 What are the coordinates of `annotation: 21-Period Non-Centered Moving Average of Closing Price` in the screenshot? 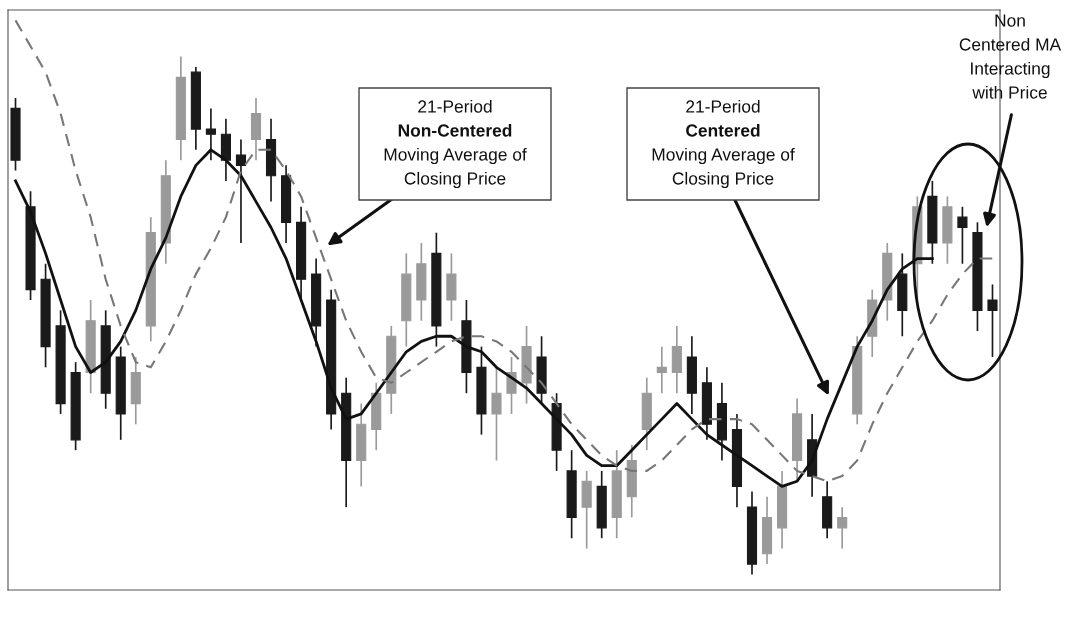 It's located at (455, 144).